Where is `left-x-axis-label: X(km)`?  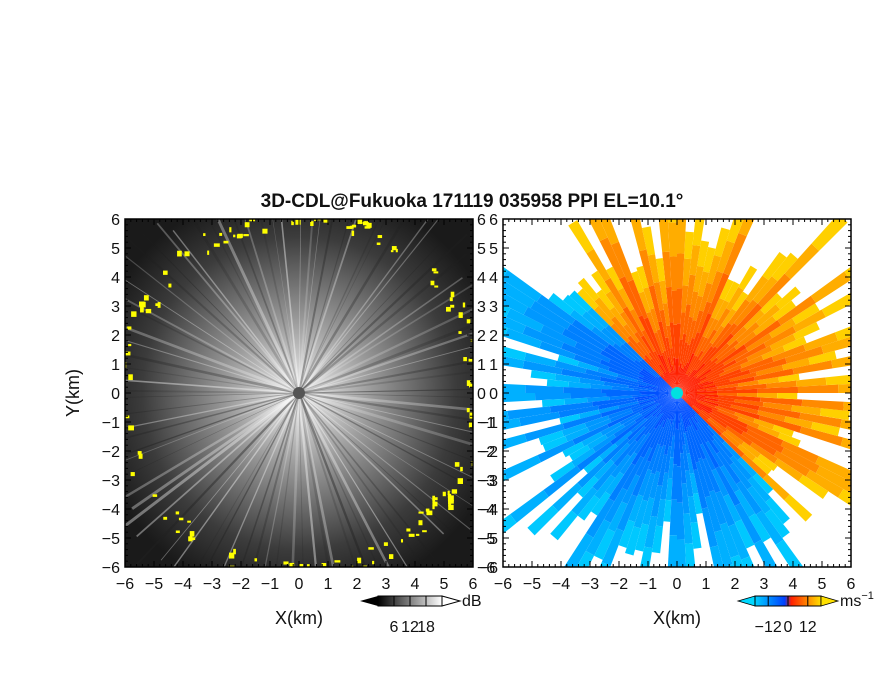 left-x-axis-label: X(km) is located at coordinates (299, 618).